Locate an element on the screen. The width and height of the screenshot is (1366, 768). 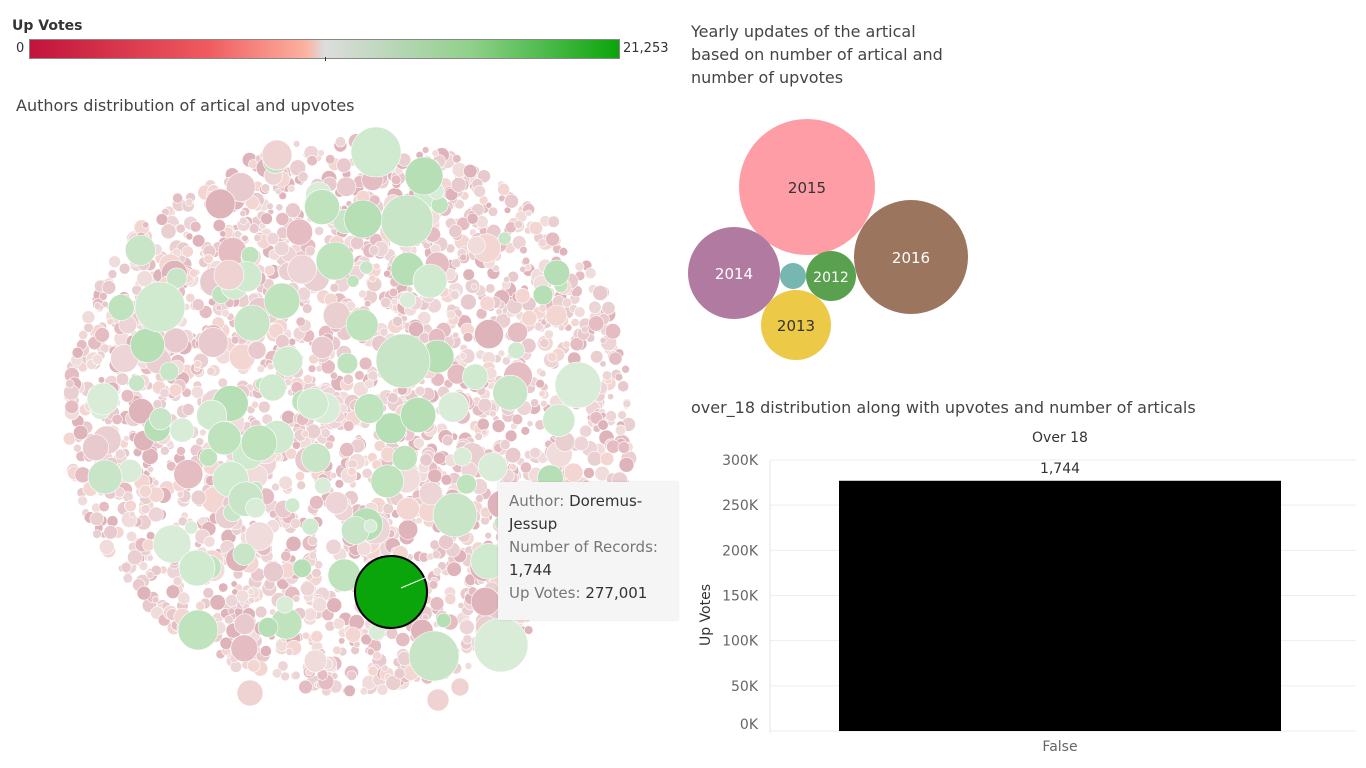
year-bubble-small is located at coordinates (793, 276).